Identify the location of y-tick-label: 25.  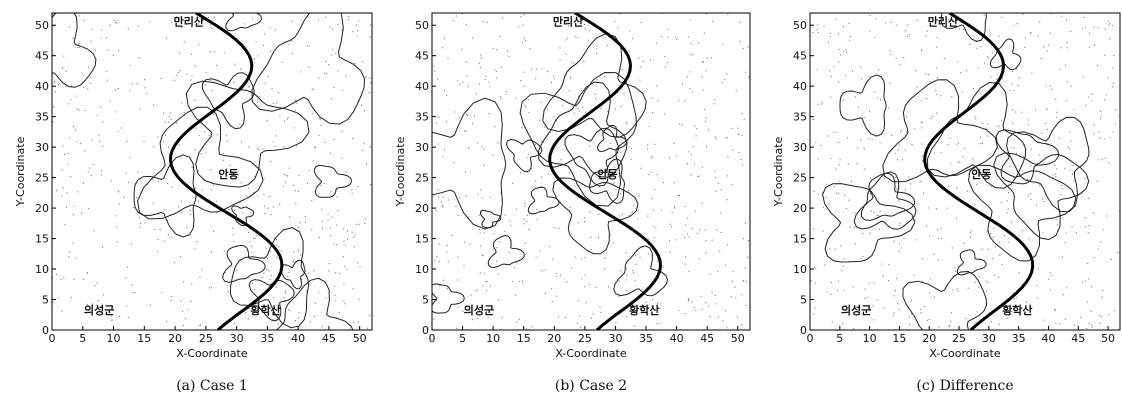
(422, 178).